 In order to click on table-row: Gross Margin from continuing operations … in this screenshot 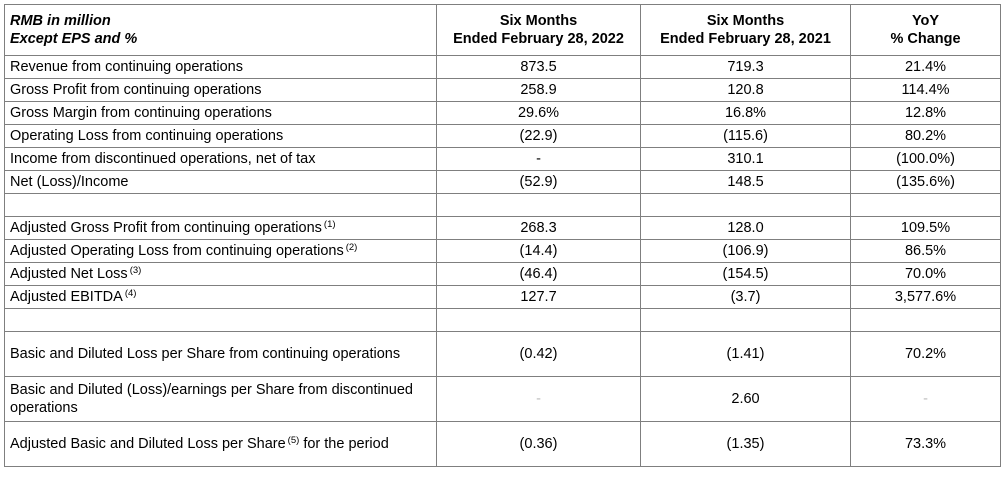, I will do `click(502, 113)`.